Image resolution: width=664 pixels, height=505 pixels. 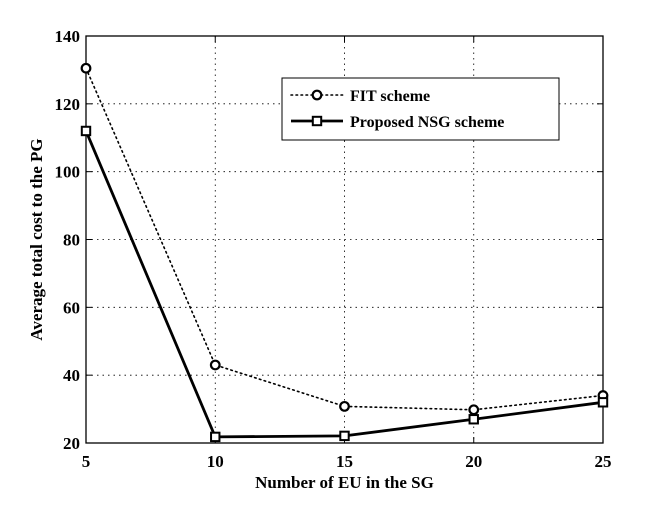 I want to click on legend-marker-fit, so click(x=317, y=95).